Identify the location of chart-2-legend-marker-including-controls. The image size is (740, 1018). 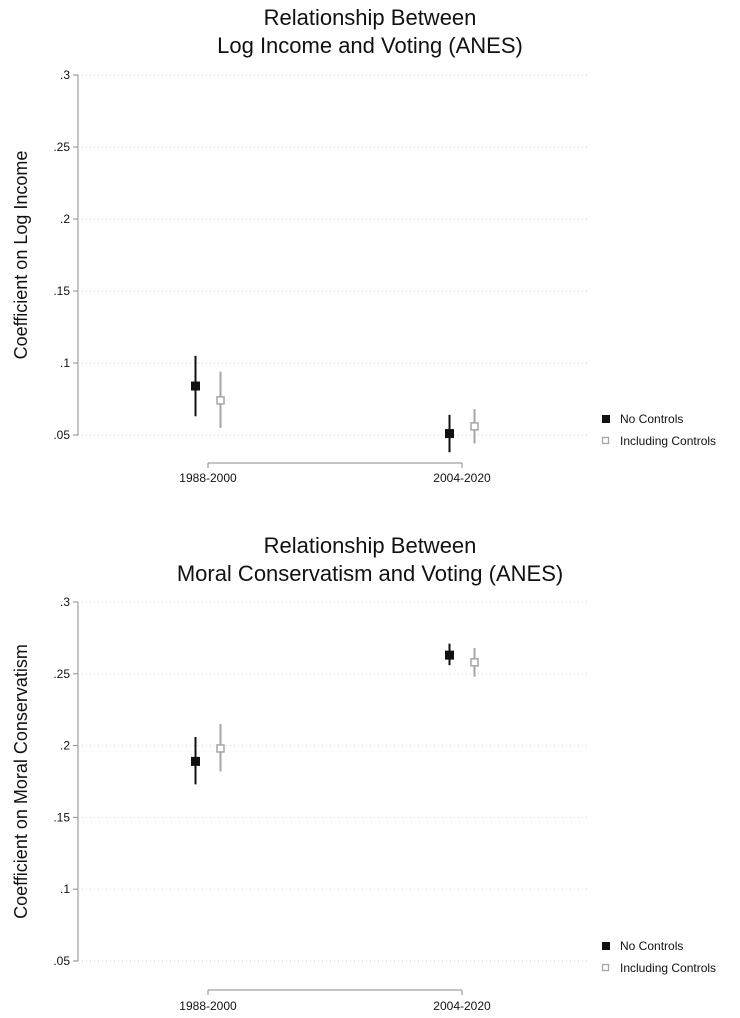
(605, 967).